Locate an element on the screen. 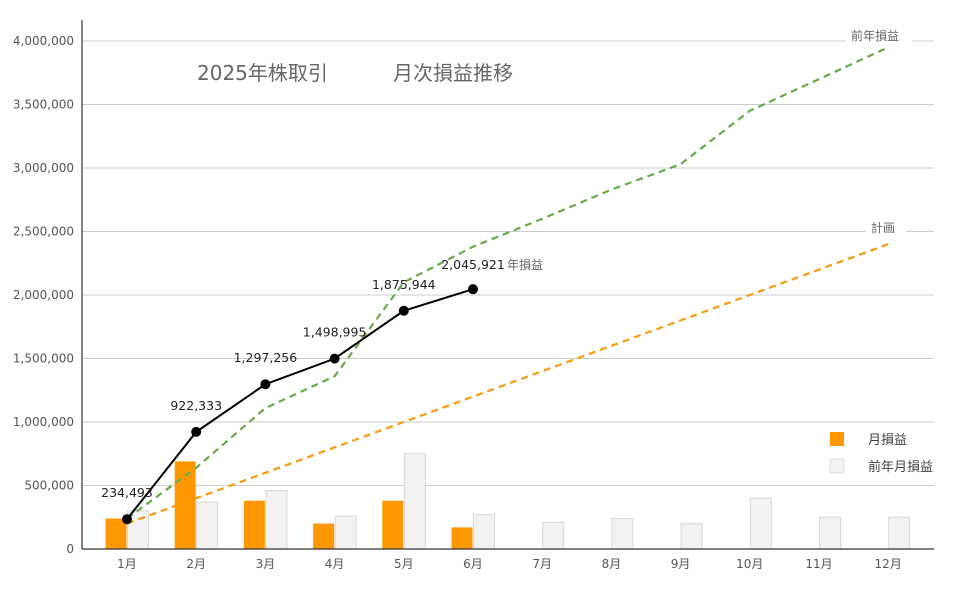 The width and height of the screenshot is (956, 589). data-label-annual: 234,493 is located at coordinates (127, 492).